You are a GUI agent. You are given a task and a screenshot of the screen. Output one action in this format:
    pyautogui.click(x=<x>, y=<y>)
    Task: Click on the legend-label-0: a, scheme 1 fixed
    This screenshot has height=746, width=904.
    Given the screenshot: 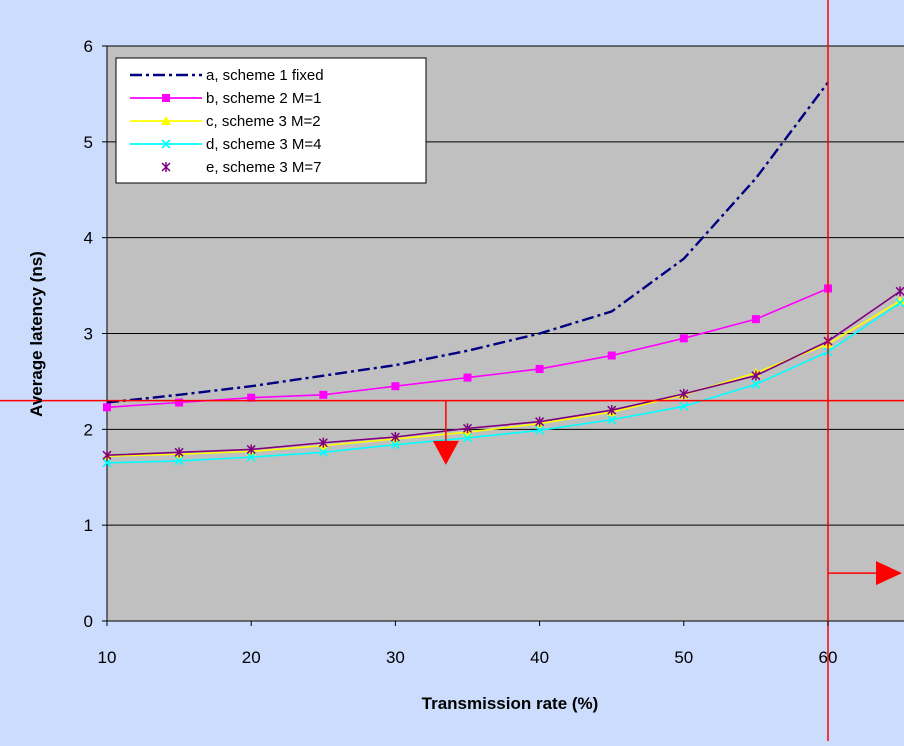 What is the action you would take?
    pyautogui.click(x=265, y=75)
    